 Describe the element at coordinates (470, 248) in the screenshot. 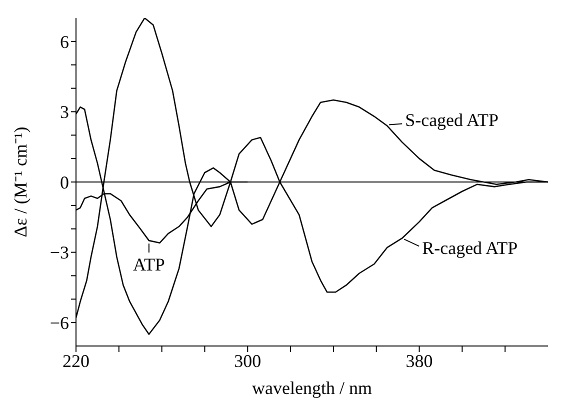

I see `legend-label: R-caged ATP` at that location.